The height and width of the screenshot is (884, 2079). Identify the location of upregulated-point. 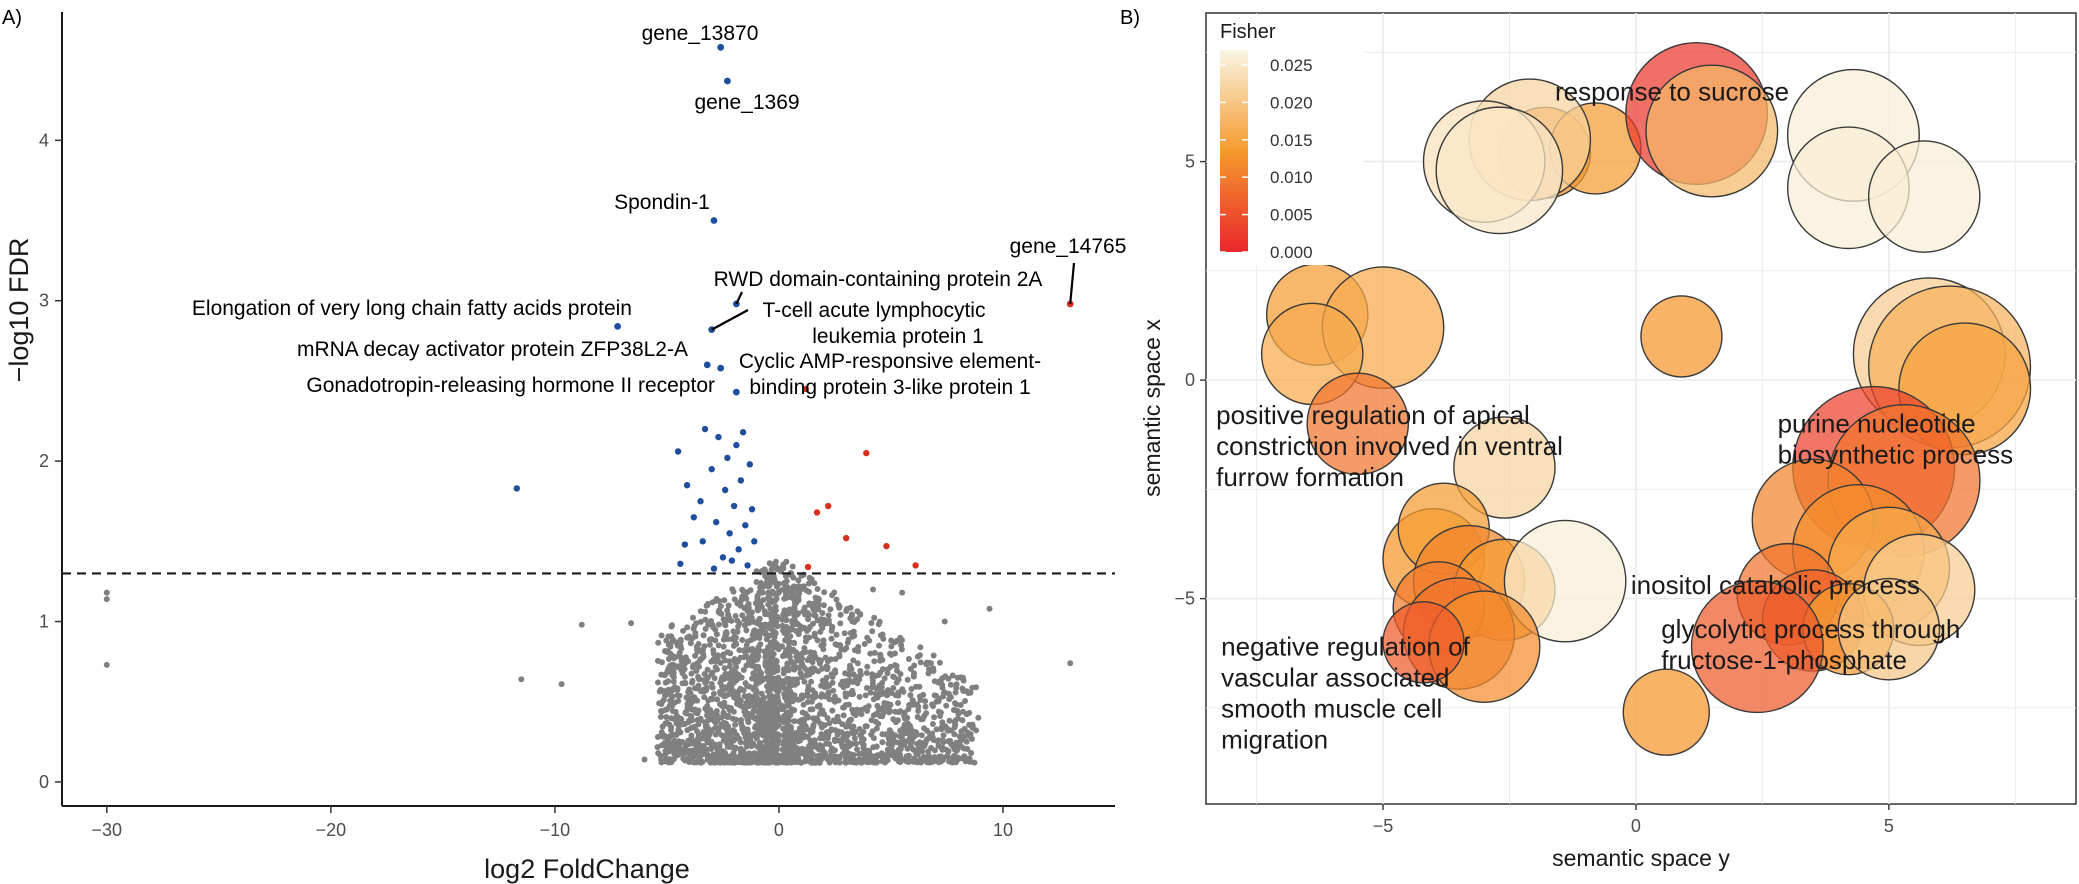
(806, 389).